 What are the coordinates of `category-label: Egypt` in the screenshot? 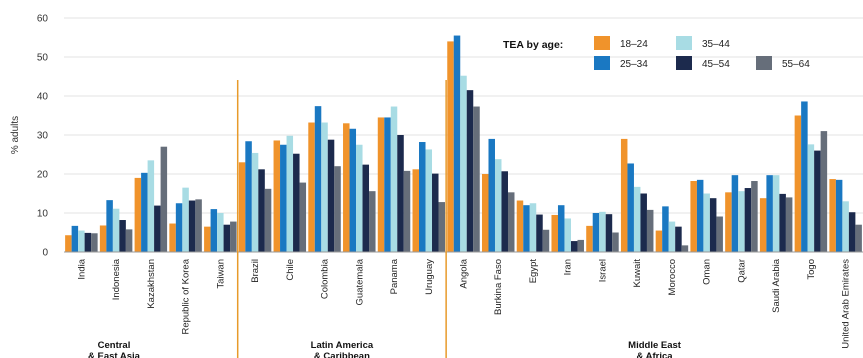 It's located at (533, 271).